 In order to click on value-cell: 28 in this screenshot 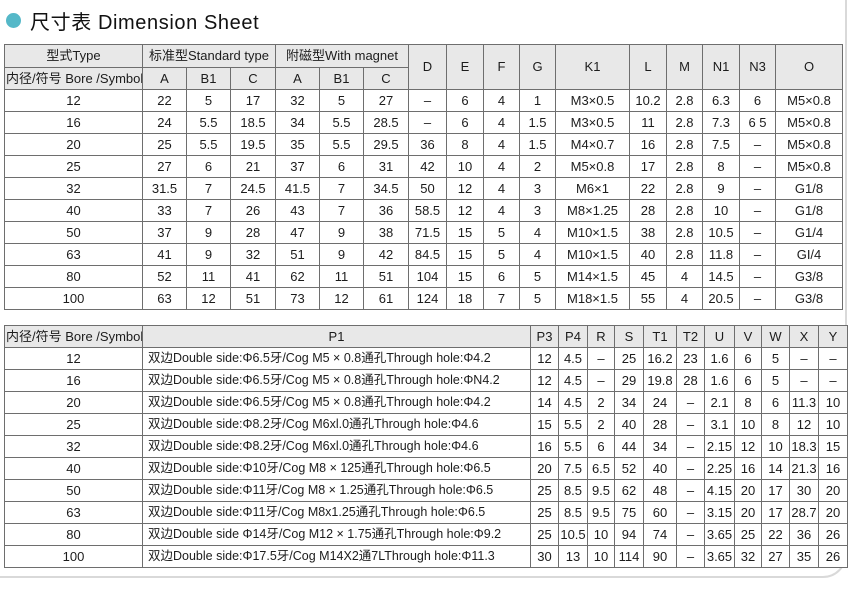, I will do `click(660, 424)`.